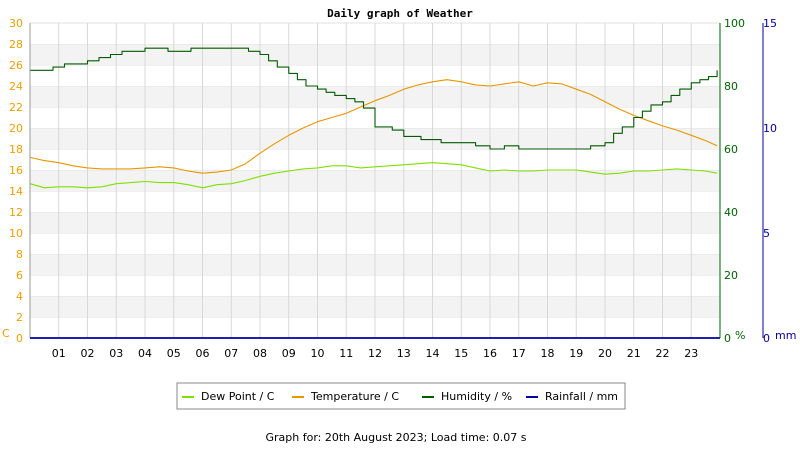  Describe the element at coordinates (605, 353) in the screenshot. I see `hour-tick-label: 20` at that location.